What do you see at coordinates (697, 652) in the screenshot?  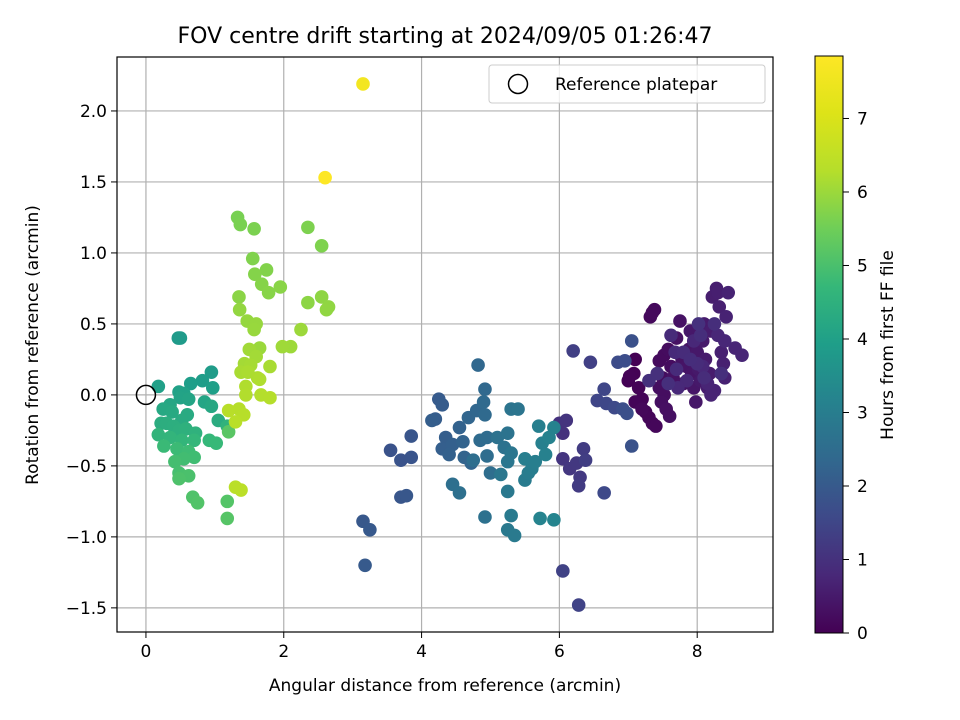 I see `x-tick-label: 8` at bounding box center [697, 652].